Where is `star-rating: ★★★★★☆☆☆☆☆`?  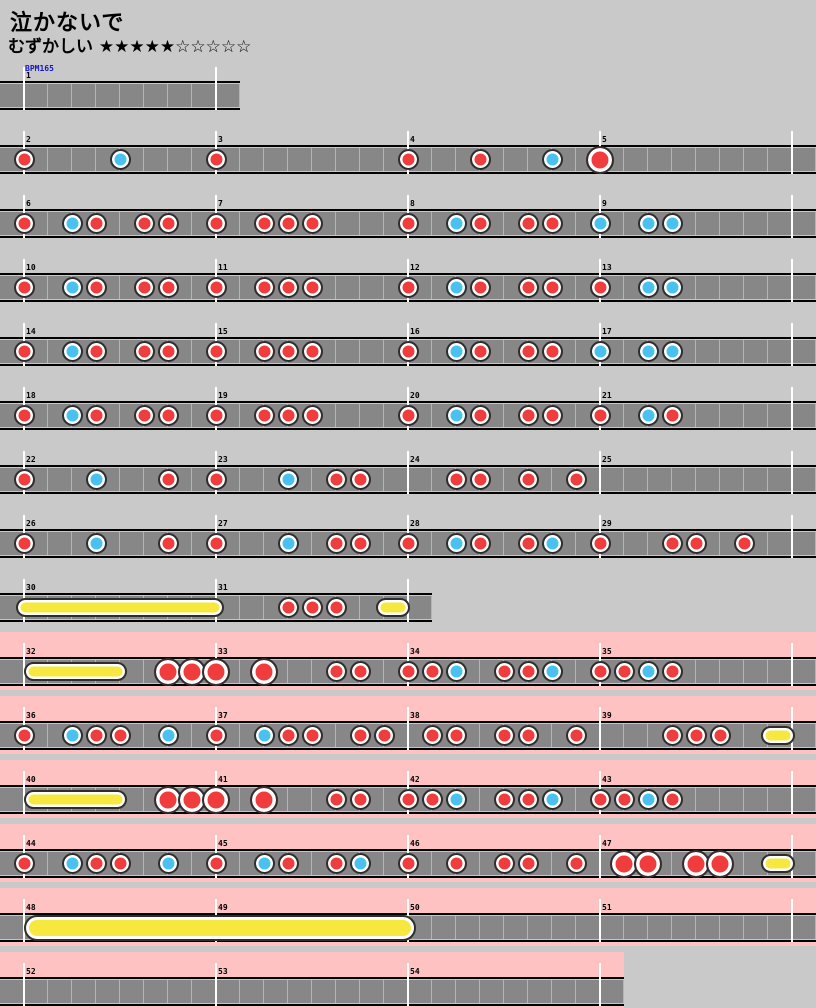 star-rating: ★★★★★☆☆☆☆☆ is located at coordinates (175, 47).